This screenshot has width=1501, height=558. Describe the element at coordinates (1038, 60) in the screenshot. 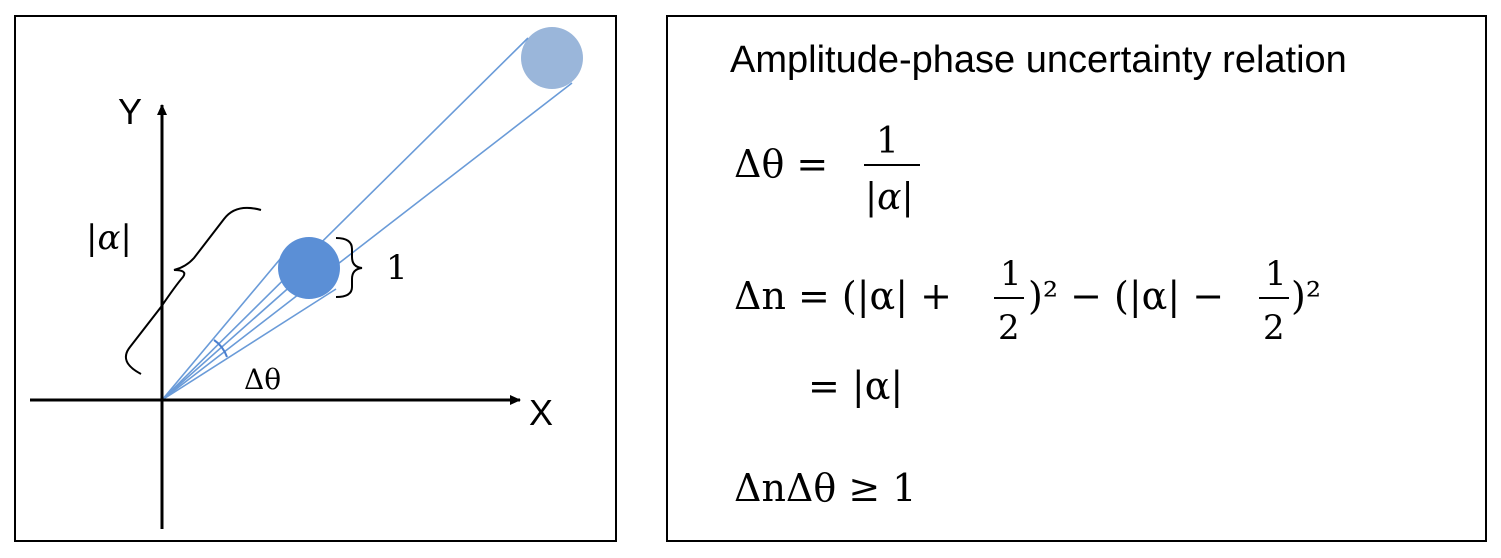

I see `formula-title: Amplitude-phase uncertainty relation` at that location.